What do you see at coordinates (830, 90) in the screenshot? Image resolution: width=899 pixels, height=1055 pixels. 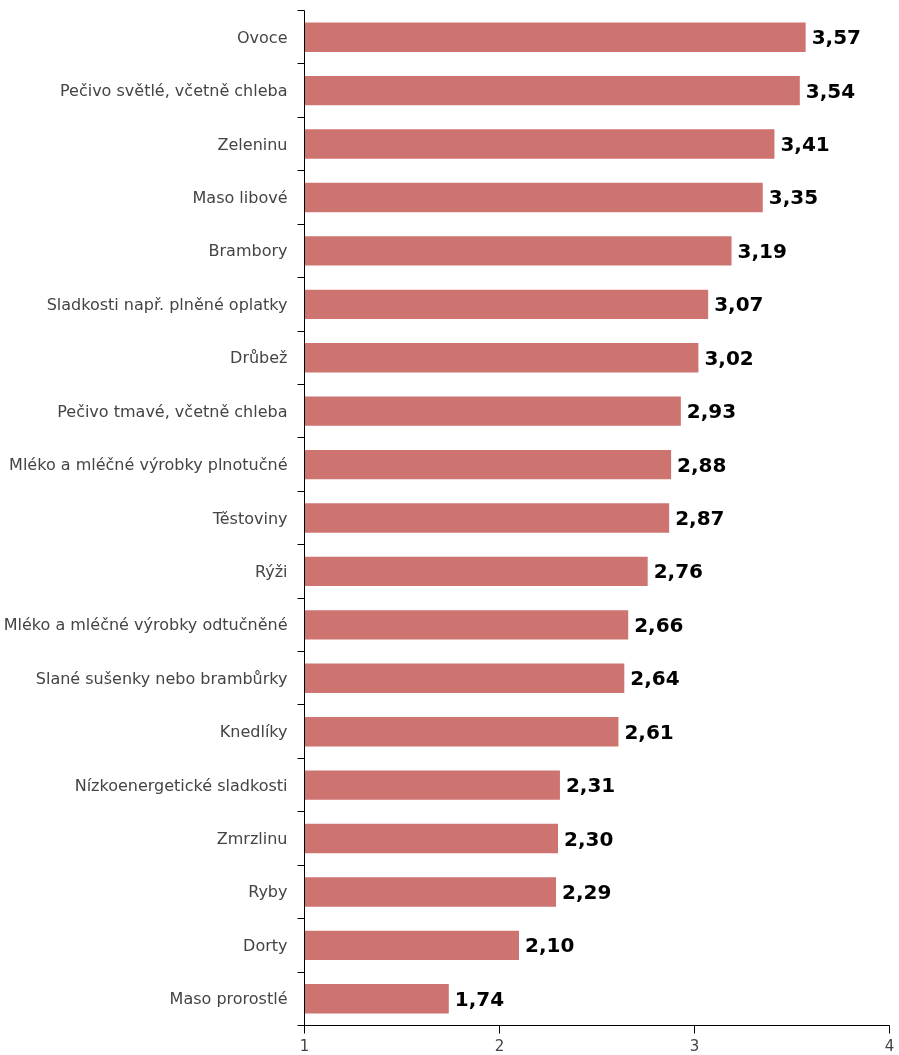 I see `data-label: 3,54` at bounding box center [830, 90].